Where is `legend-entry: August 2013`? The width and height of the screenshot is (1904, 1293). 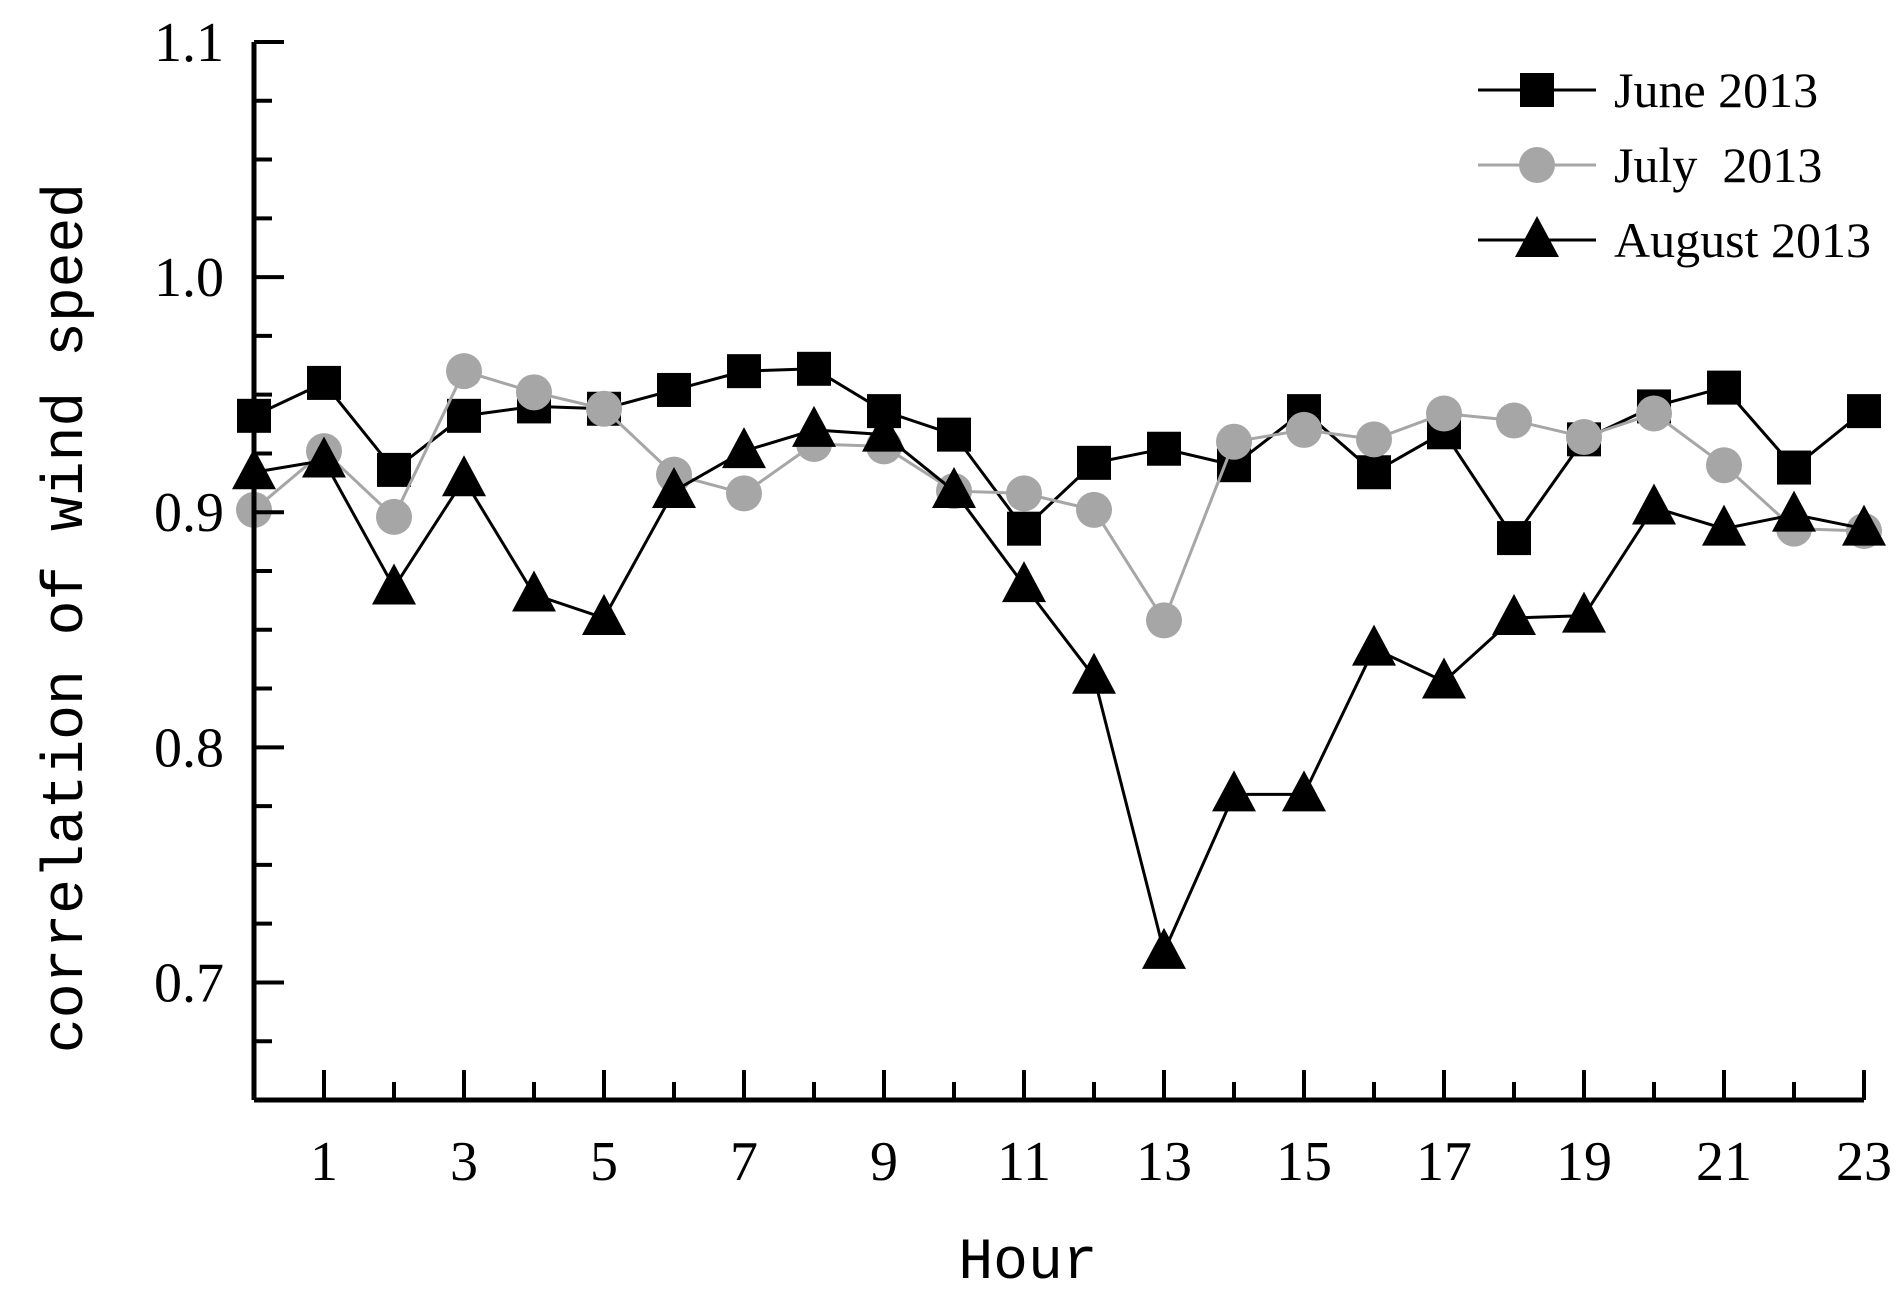
legend-entry: August 2013 is located at coordinates (1674, 240).